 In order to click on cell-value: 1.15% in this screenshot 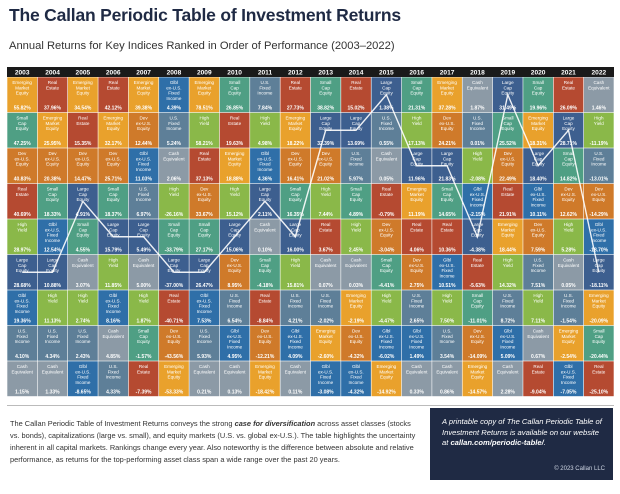, I will do `click(22, 392)`.